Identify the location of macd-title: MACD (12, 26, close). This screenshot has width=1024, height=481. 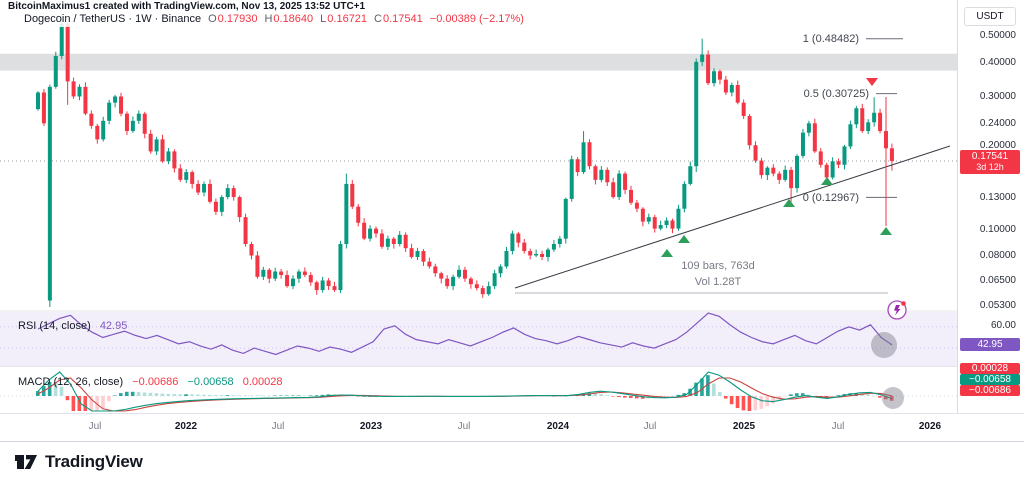
(71, 382).